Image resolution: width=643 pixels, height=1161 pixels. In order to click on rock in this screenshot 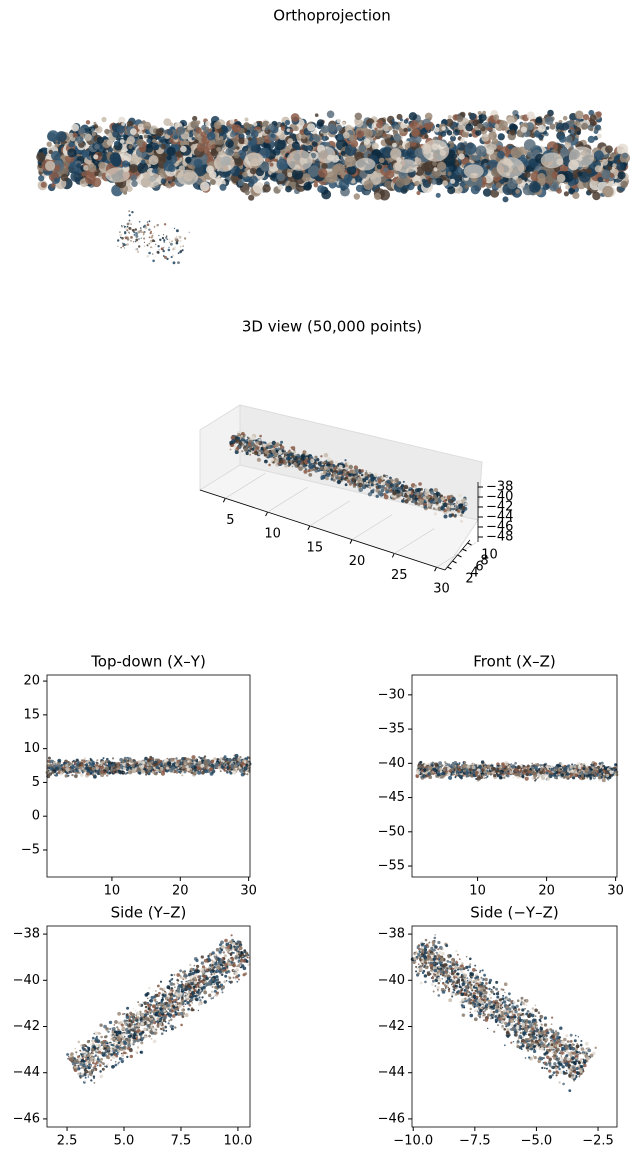, I will do `click(117, 175)`.